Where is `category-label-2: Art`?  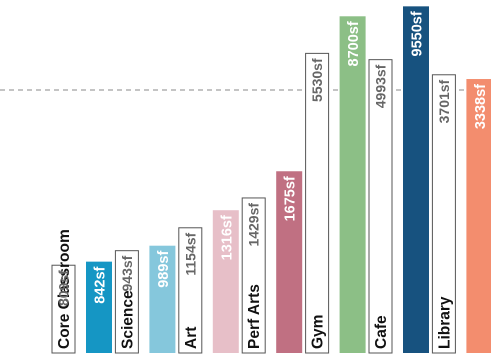
category-label-2: Art is located at coordinates (191, 338).